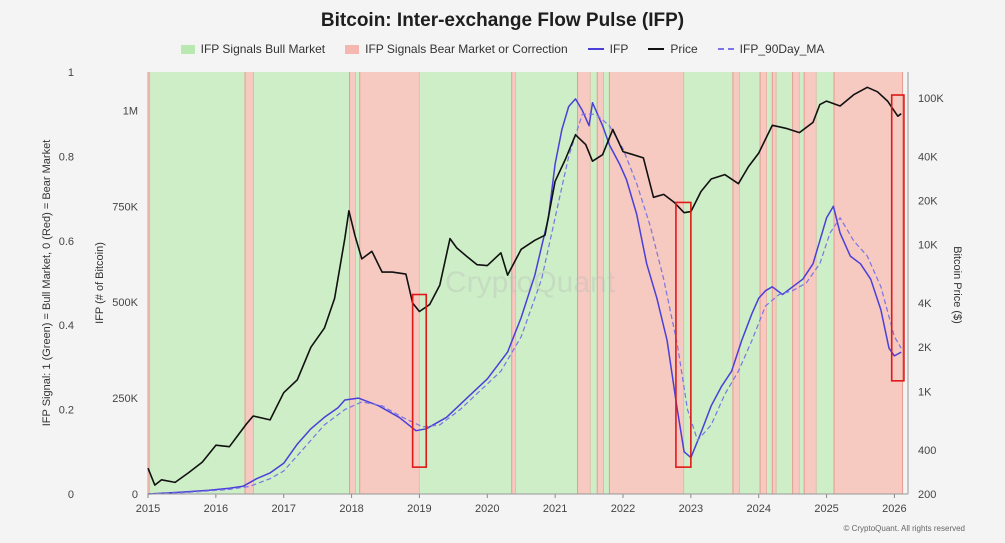 This screenshot has height=543, width=1005. What do you see at coordinates (125, 207) in the screenshot?
I see `y-ifp-tick-label: 750K` at bounding box center [125, 207].